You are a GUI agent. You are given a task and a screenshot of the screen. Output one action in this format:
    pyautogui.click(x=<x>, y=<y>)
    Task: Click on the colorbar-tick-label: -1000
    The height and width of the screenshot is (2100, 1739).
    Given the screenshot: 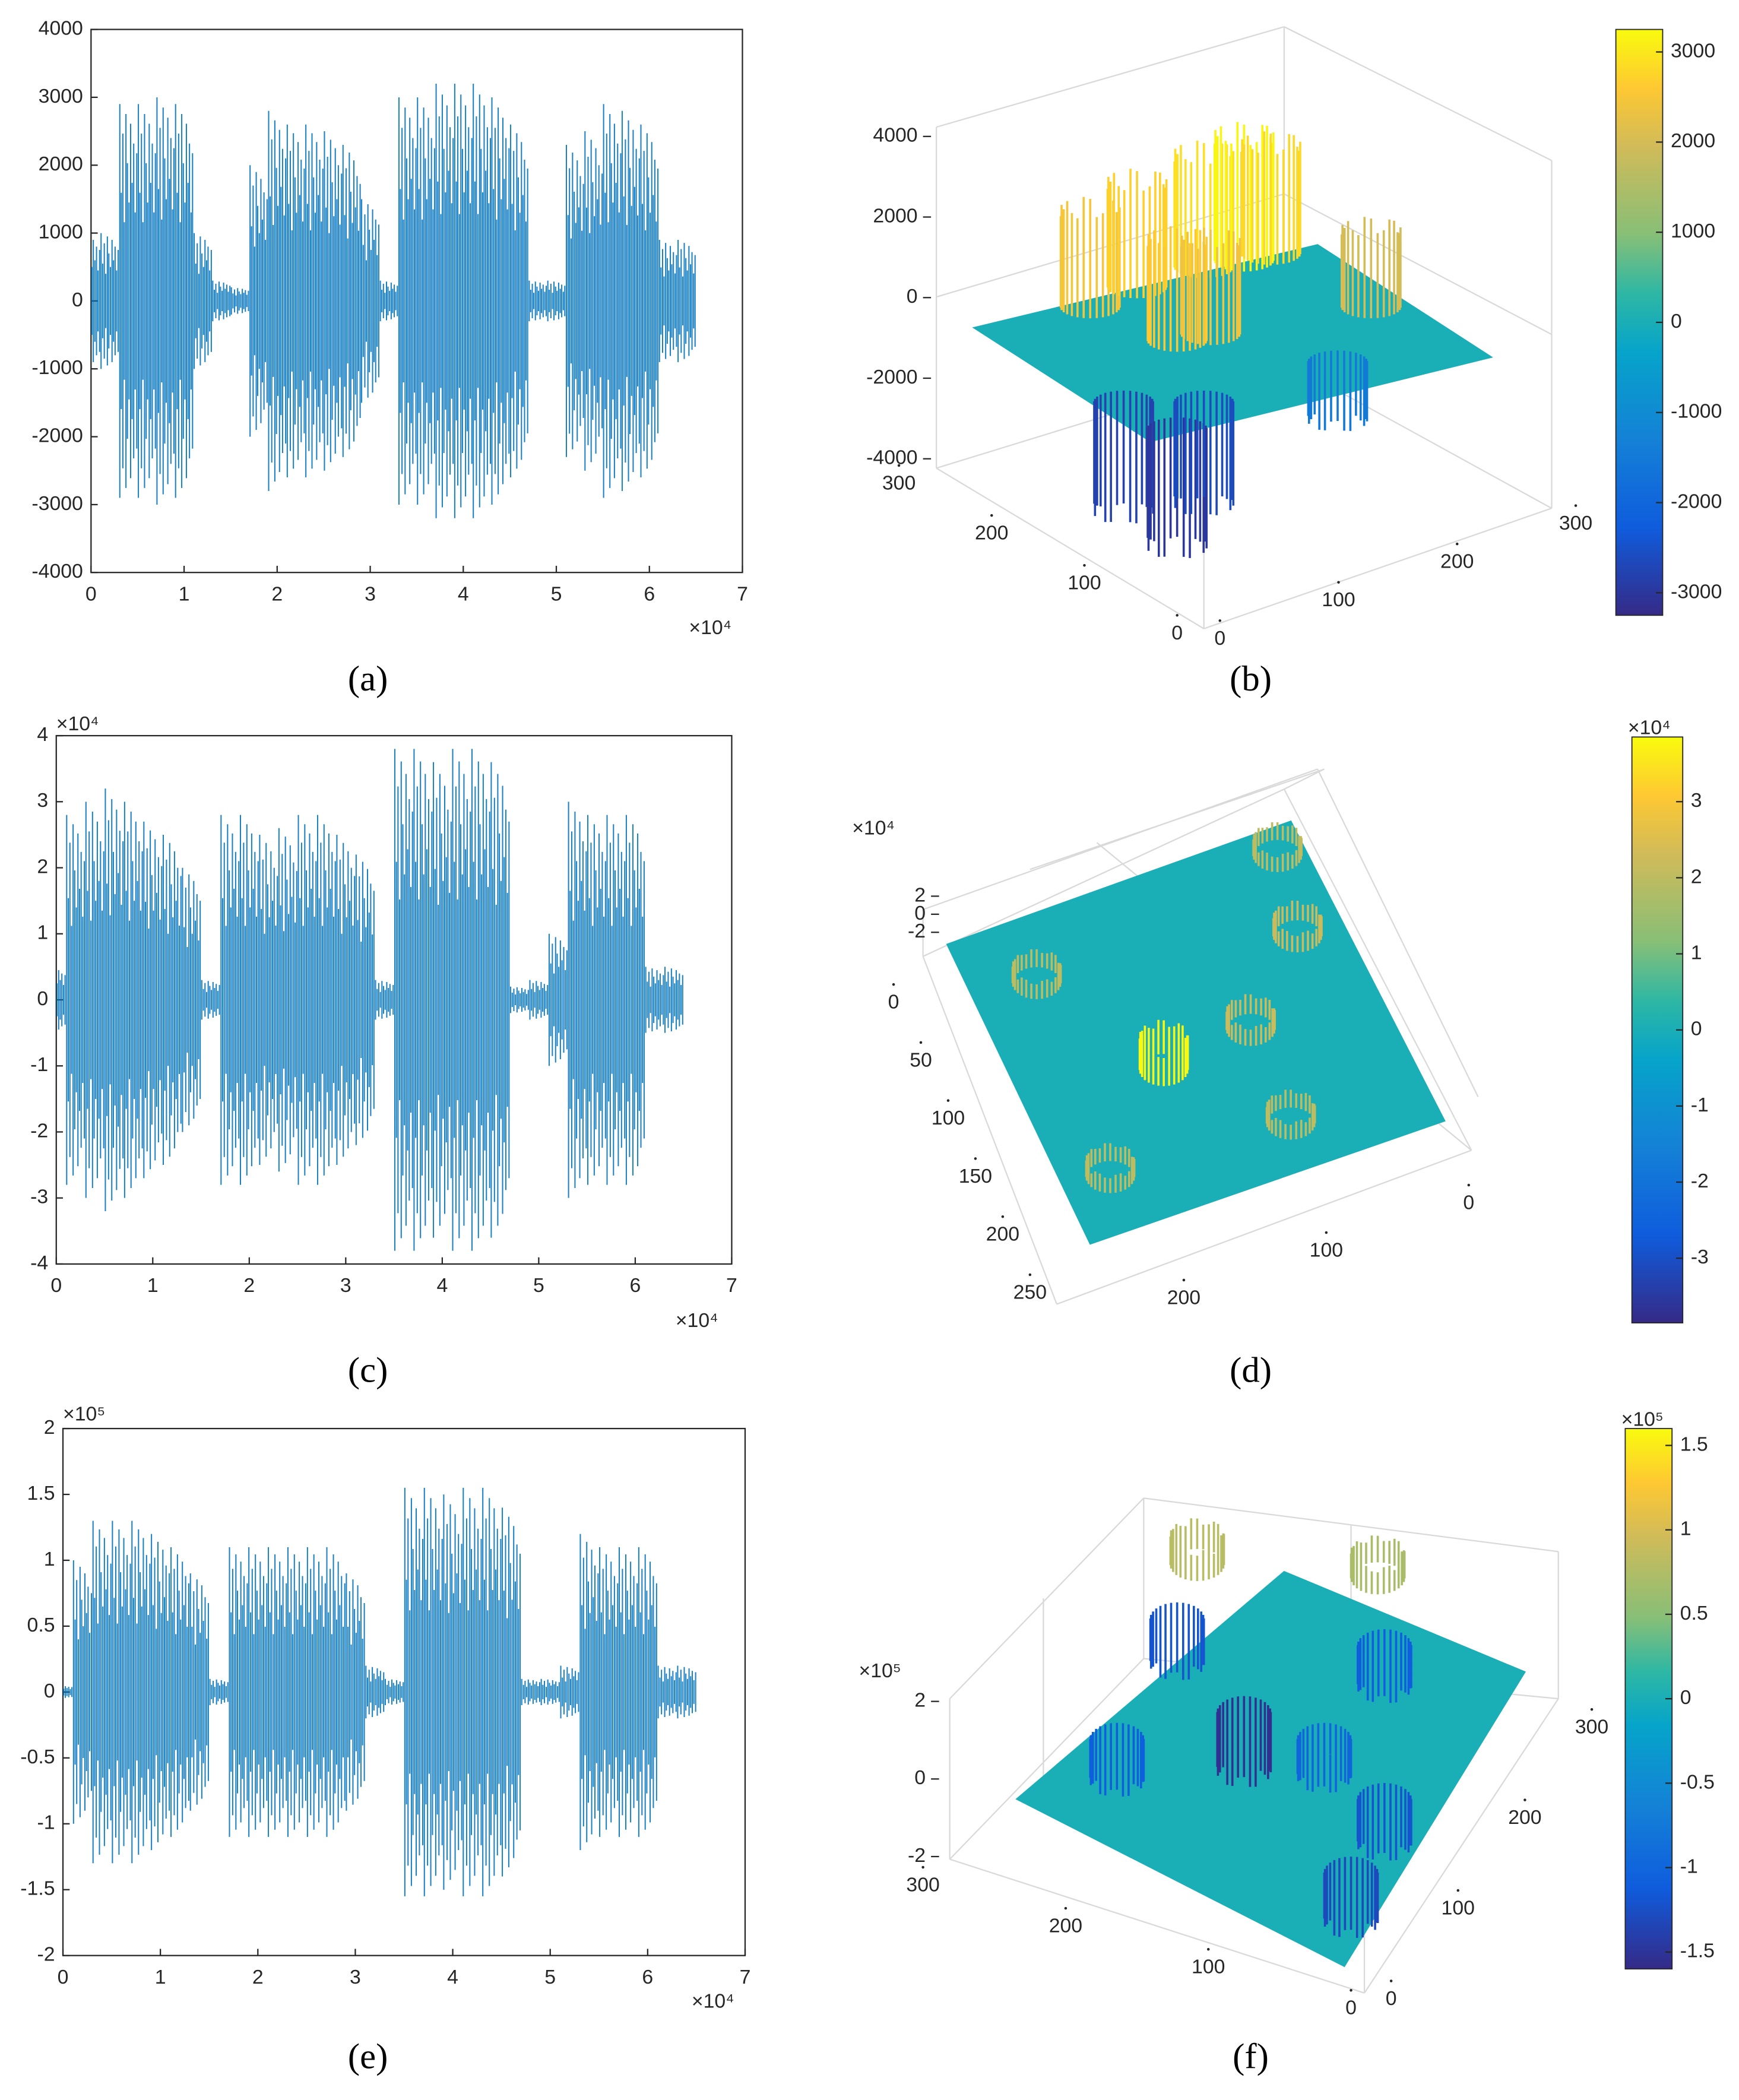 What is the action you would take?
    pyautogui.click(x=1697, y=411)
    